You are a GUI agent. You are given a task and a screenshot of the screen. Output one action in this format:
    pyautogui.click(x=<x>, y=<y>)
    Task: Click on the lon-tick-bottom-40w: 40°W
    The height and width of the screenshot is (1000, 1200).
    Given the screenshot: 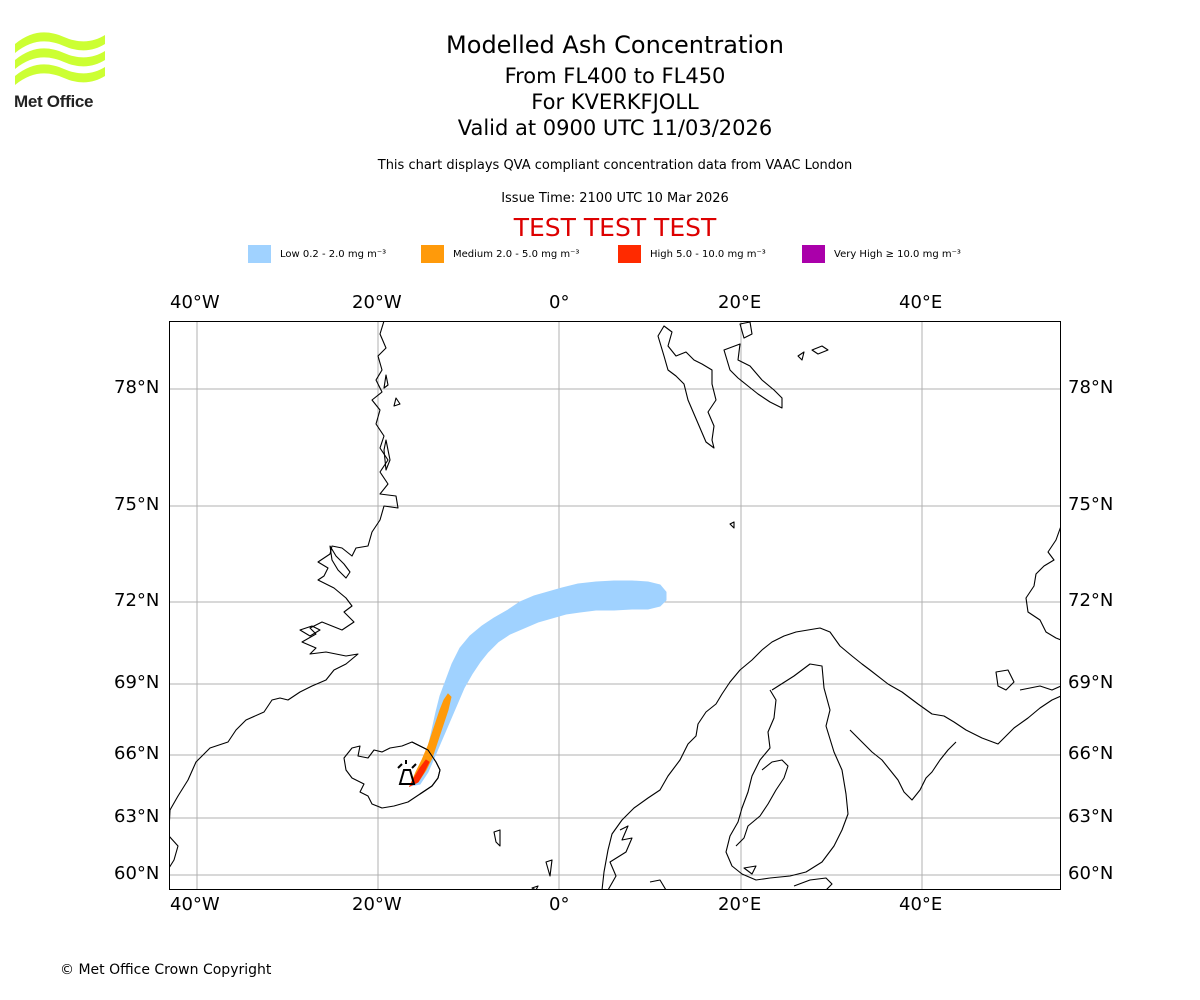 What is the action you would take?
    pyautogui.click(x=195, y=904)
    